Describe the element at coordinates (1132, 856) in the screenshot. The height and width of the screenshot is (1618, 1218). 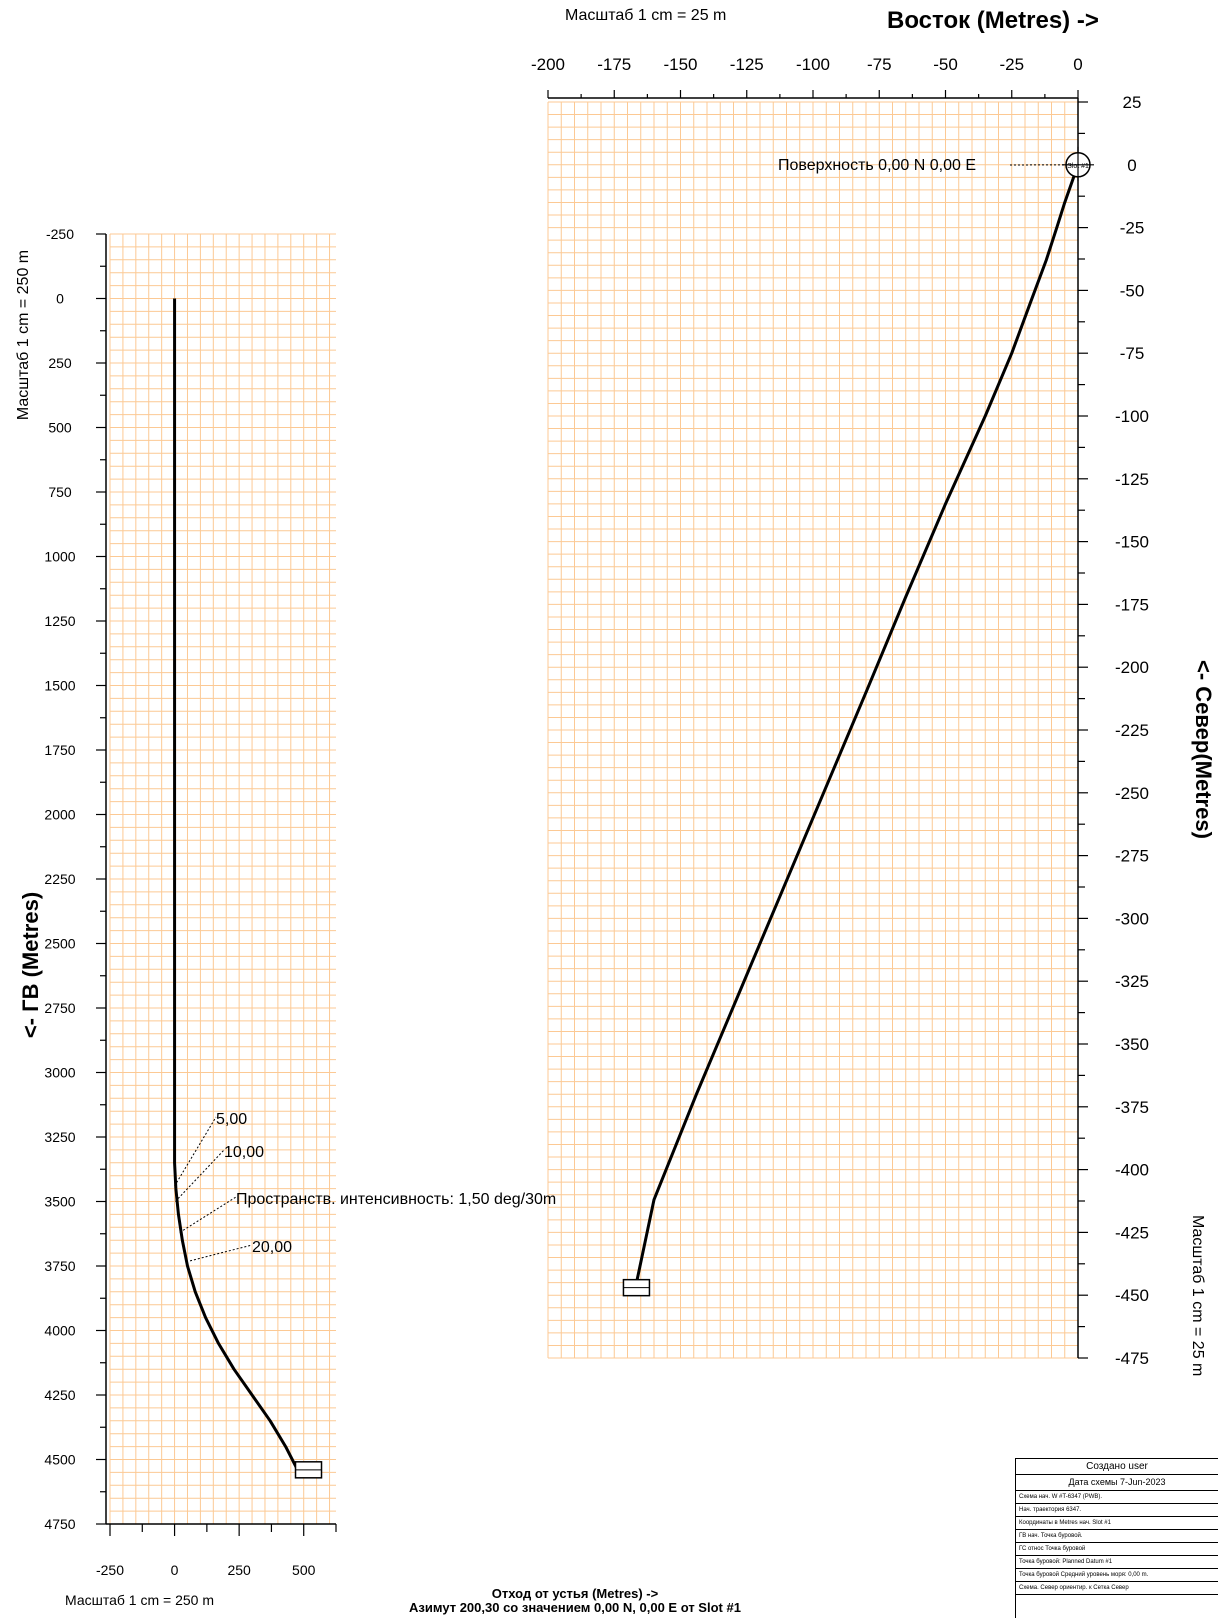
I see `y-tick-label: -275` at that location.